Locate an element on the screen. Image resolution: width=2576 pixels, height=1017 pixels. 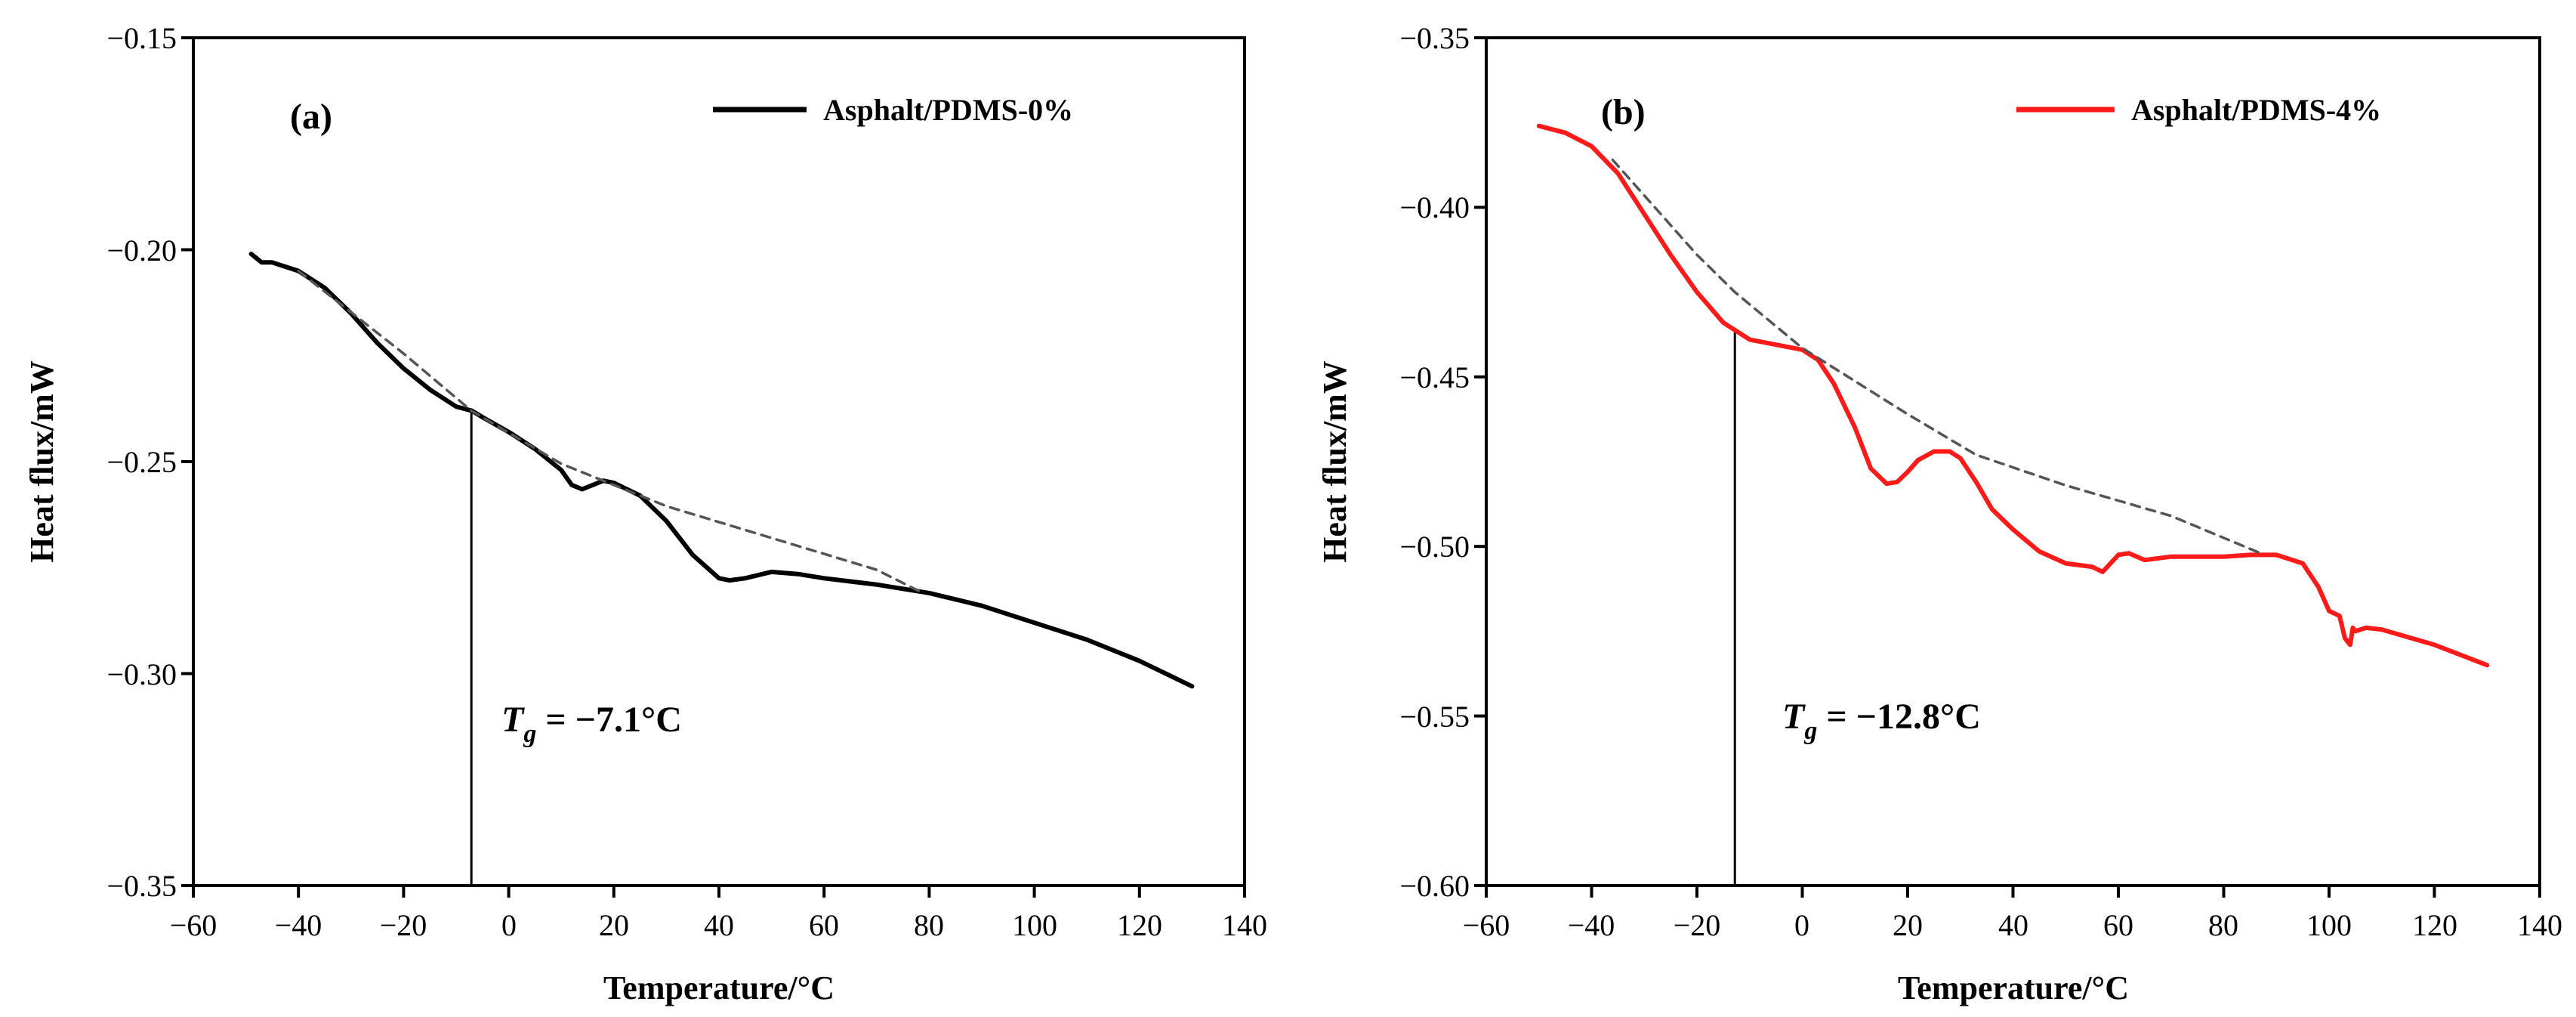
y-tick-label: −0.30 is located at coordinates (141, 674).